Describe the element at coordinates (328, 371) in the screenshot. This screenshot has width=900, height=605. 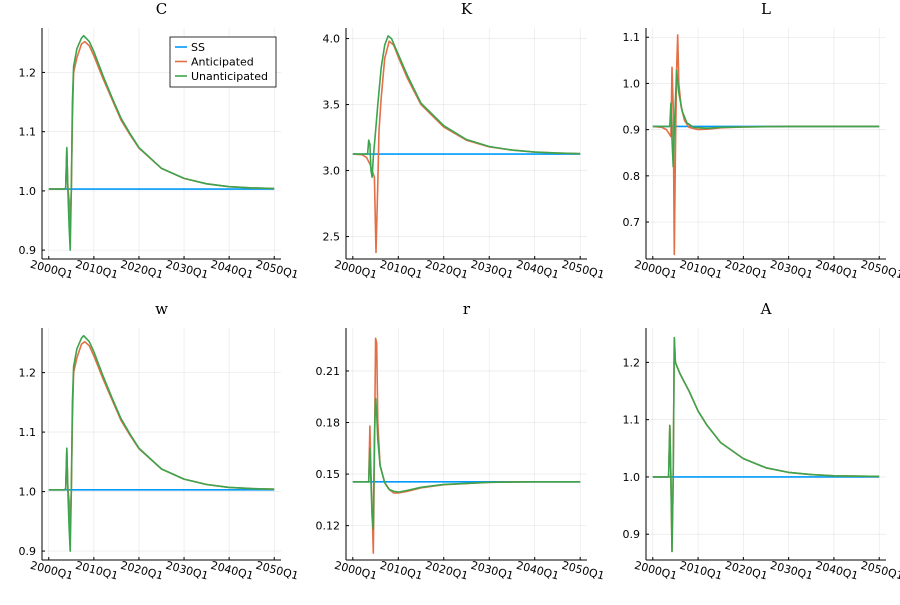
I see `y-tick-label: 0.21` at that location.